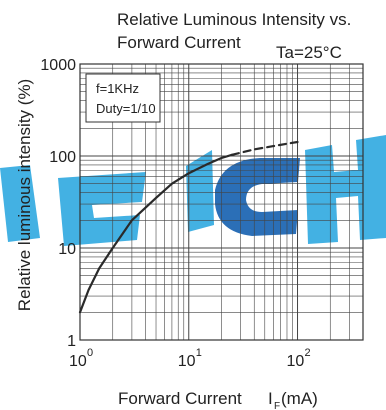 The image size is (386, 410). I want to click on y-tick-label: 1, so click(71, 341).